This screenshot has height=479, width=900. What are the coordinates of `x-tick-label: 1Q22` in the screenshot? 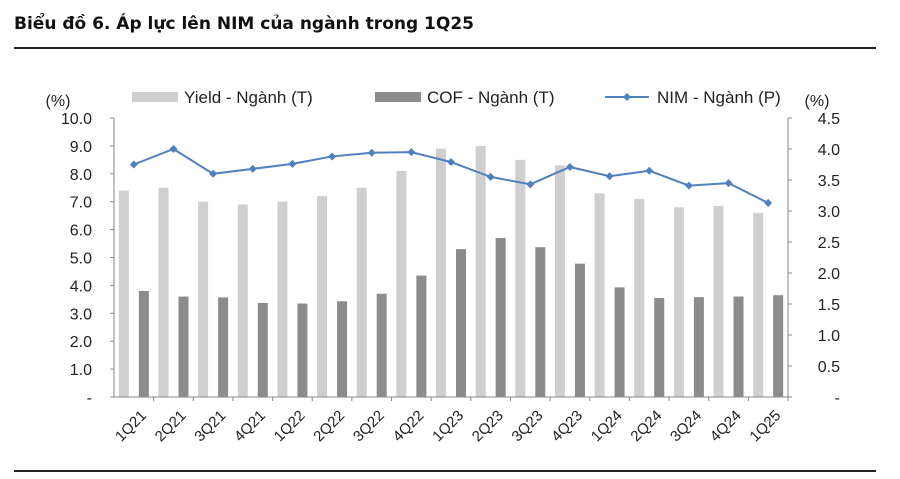 It's located at (290, 426).